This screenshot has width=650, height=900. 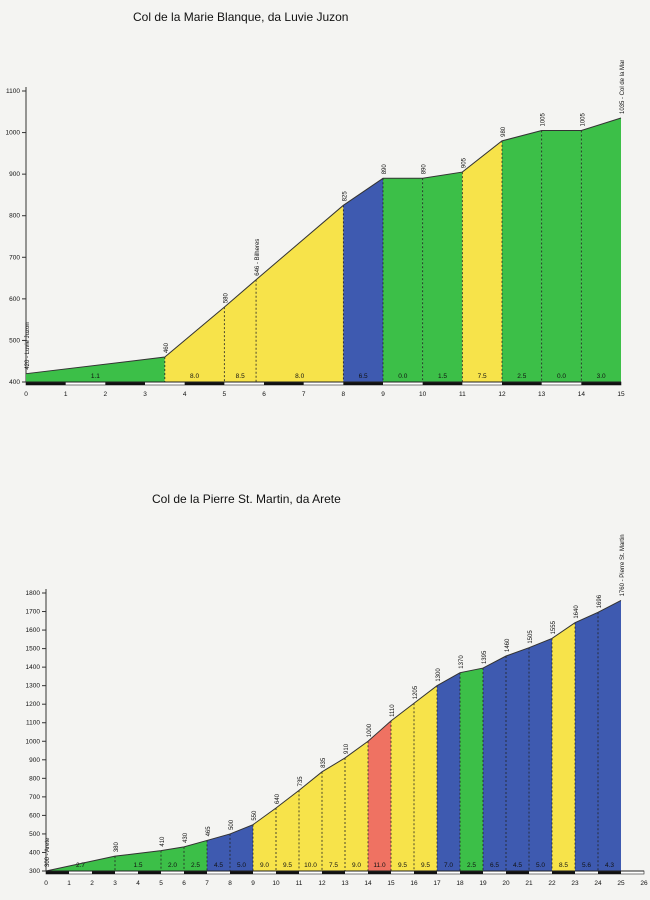 I want to click on altitude-label: 465, so click(x=209, y=831).